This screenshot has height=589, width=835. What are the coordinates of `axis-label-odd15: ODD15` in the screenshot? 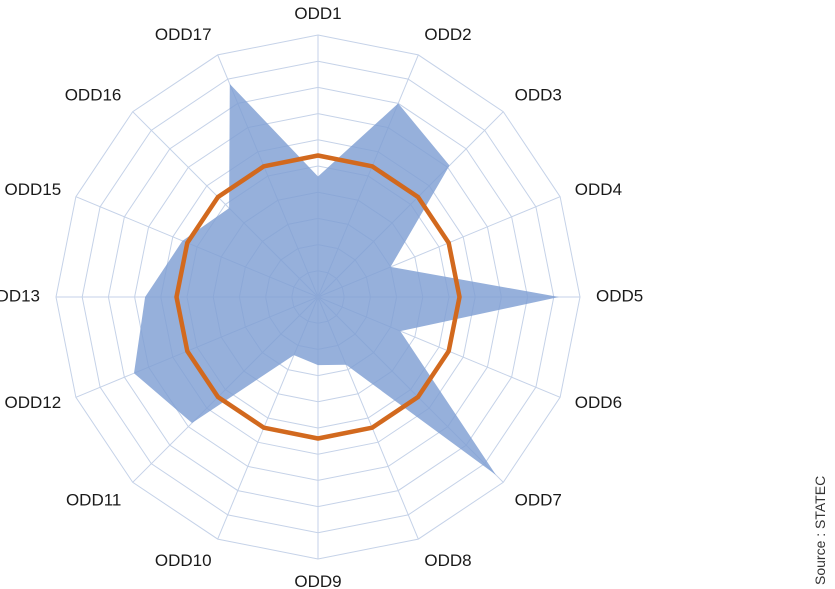 It's located at (33, 189).